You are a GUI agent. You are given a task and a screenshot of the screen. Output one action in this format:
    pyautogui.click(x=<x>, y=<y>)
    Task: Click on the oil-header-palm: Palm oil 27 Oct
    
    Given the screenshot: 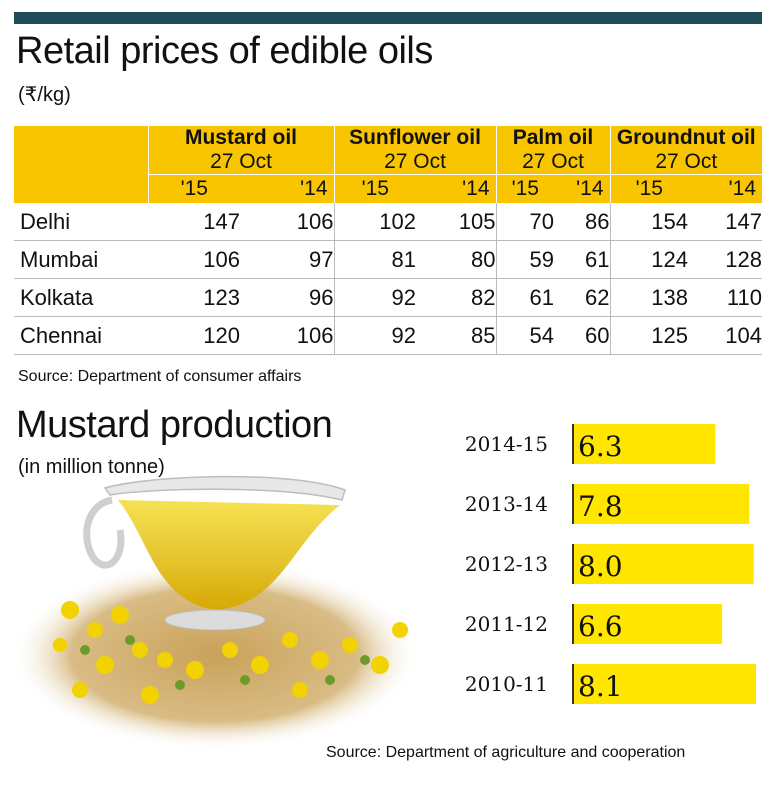 What is the action you would take?
    pyautogui.click(x=552, y=150)
    